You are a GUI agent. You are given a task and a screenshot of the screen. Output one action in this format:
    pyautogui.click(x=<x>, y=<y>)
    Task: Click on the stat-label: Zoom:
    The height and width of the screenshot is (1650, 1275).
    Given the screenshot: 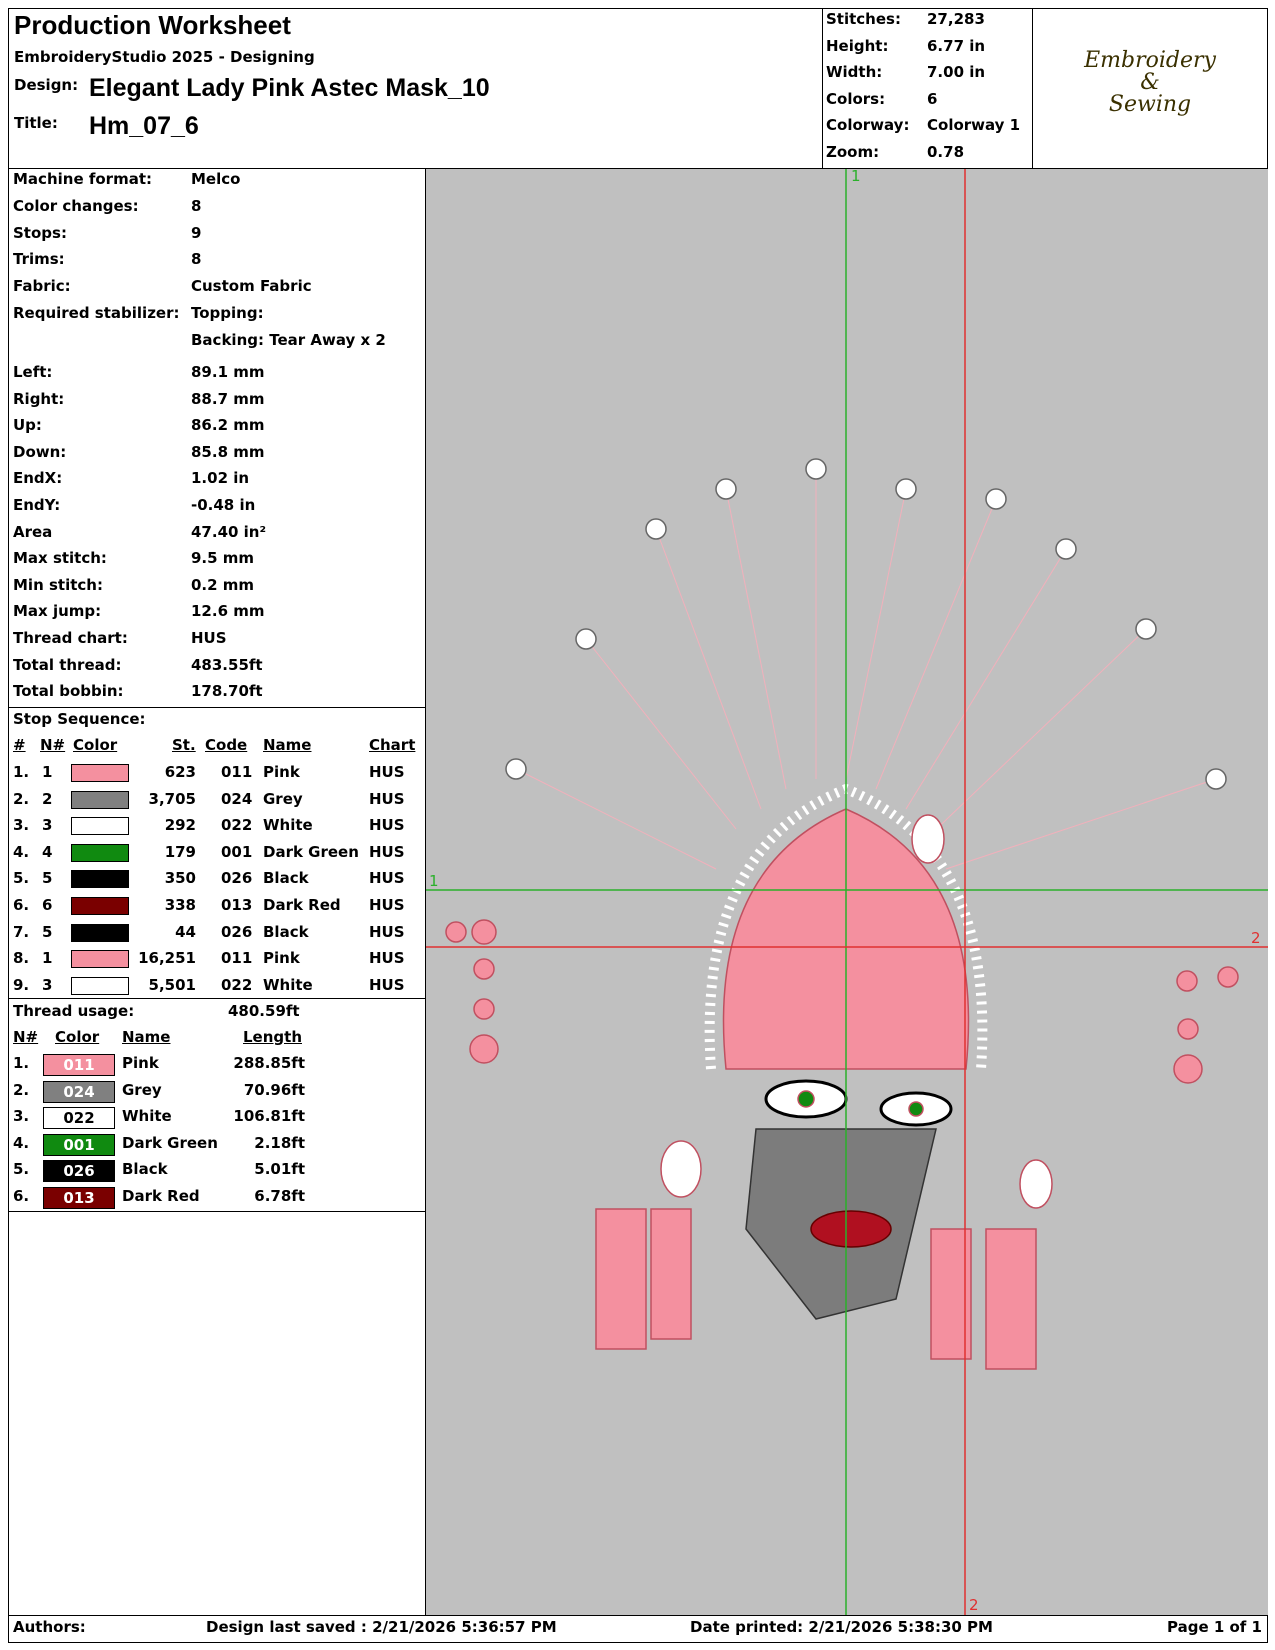 What is the action you would take?
    pyautogui.click(x=853, y=151)
    